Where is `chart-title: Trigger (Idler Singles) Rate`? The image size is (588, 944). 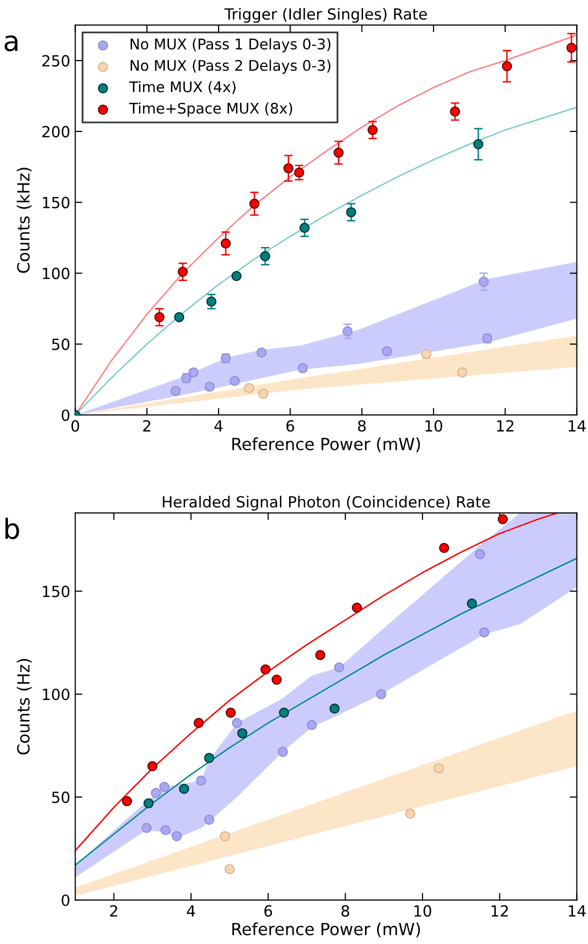
chart-title: Trigger (Idler Singles) Rate is located at coordinates (325, 15).